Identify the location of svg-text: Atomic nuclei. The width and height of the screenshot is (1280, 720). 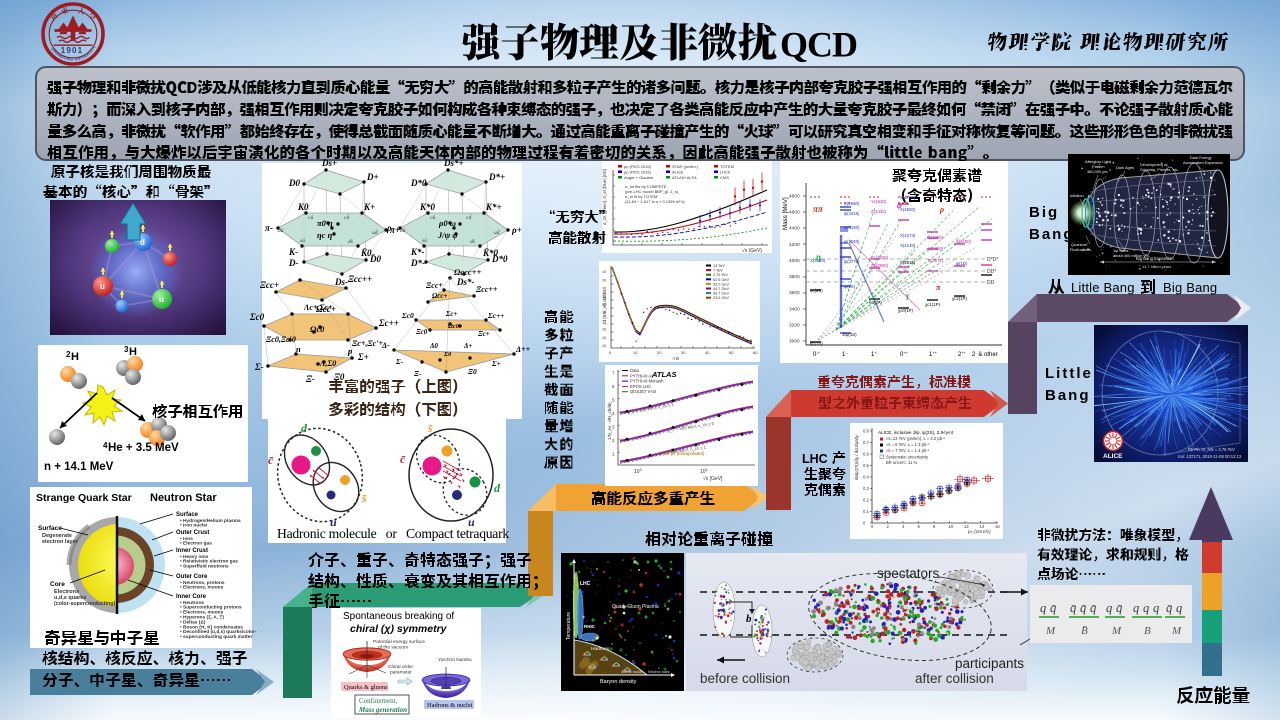
(632, 672).